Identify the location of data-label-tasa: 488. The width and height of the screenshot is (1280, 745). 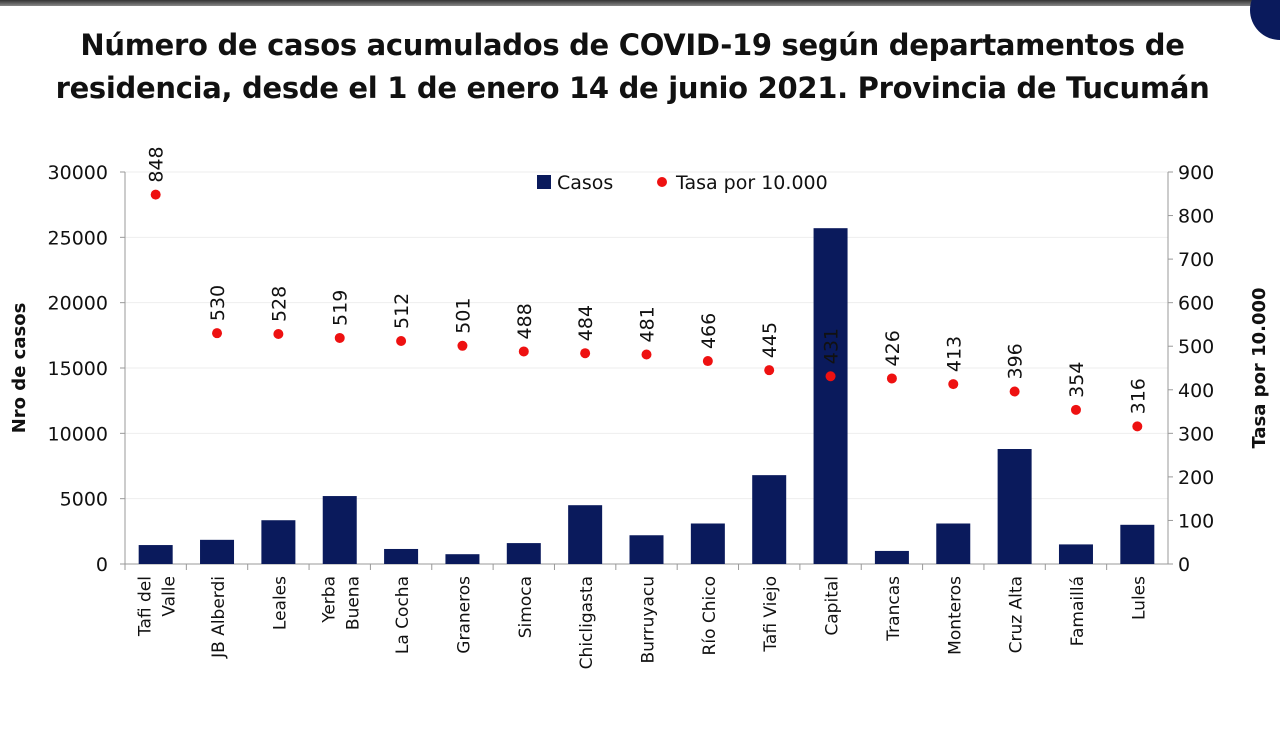
(525, 321).